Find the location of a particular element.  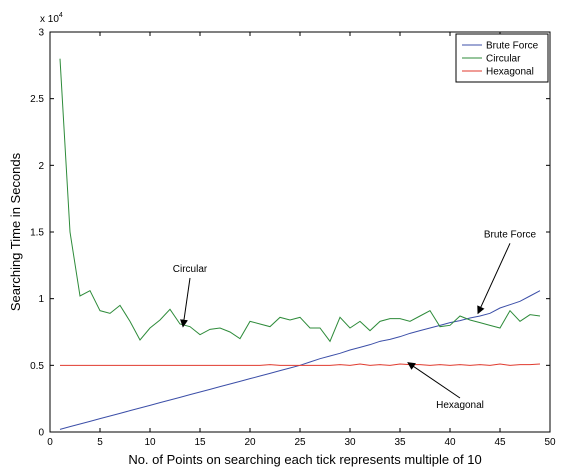

x-tick-label: 10 is located at coordinates (150, 442).